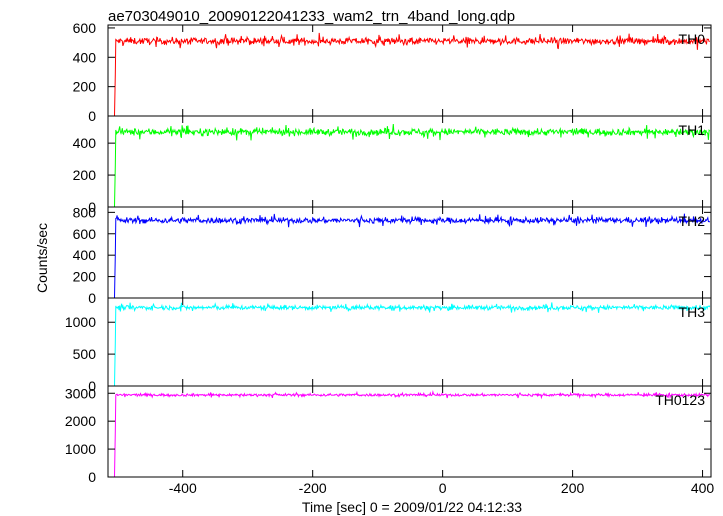 The height and width of the screenshot is (516, 723). Describe the element at coordinates (85, 354) in the screenshot. I see `y-tick-label: 500` at that location.